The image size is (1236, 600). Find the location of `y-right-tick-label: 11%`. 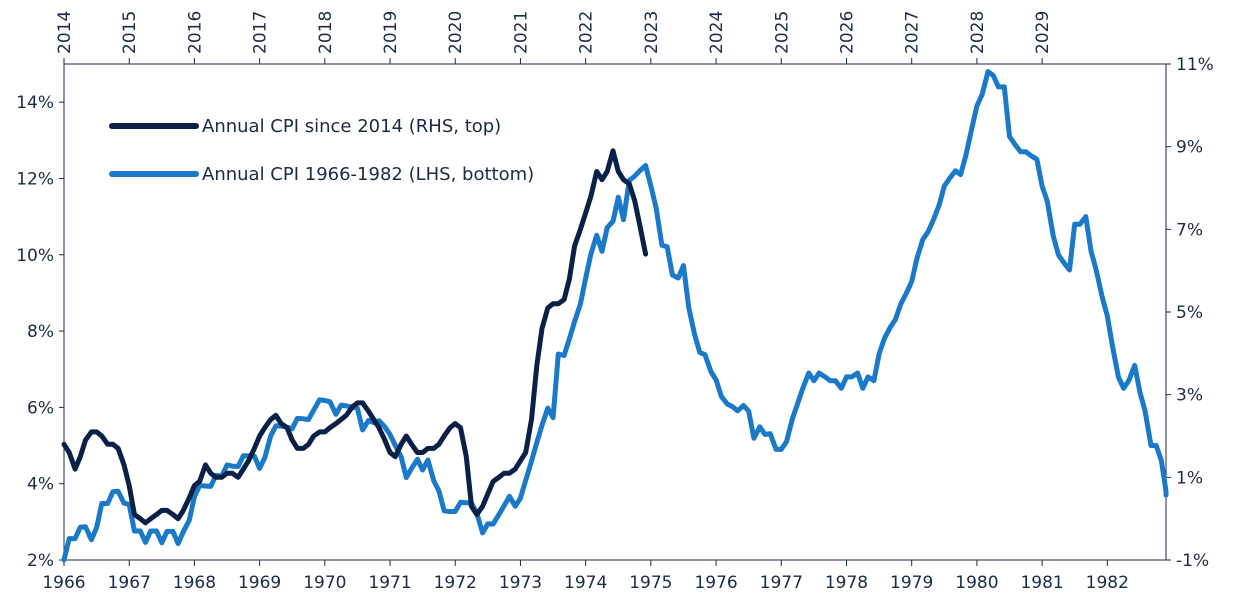

y-right-tick-label: 11% is located at coordinates (1195, 65).